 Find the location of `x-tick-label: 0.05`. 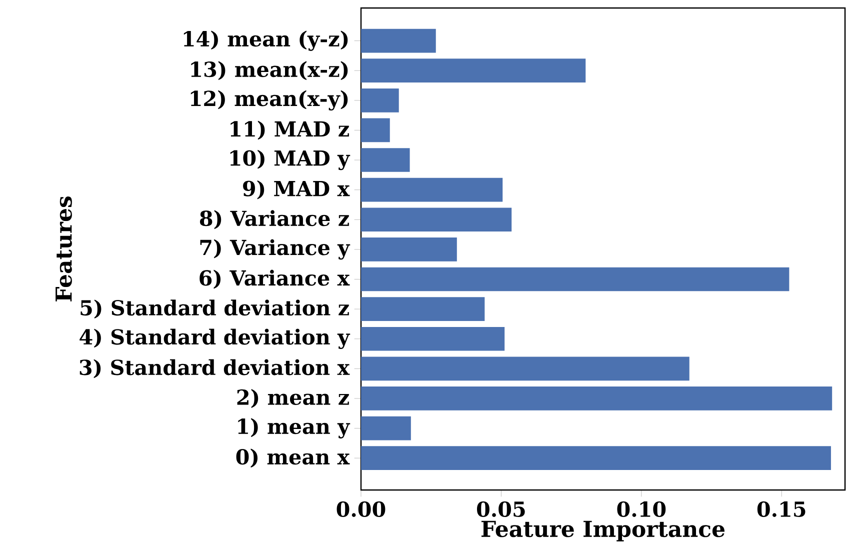

x-tick-label: 0.05 is located at coordinates (501, 509).